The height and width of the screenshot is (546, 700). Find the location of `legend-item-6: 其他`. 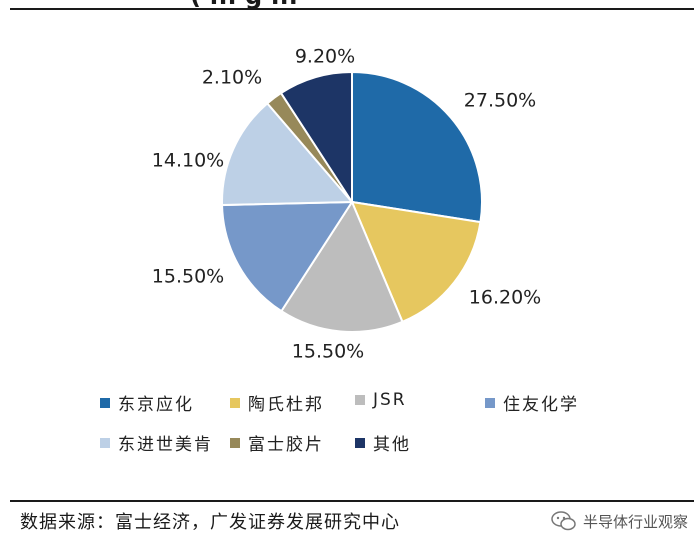

legend-item-6: 其他 is located at coordinates (383, 442).